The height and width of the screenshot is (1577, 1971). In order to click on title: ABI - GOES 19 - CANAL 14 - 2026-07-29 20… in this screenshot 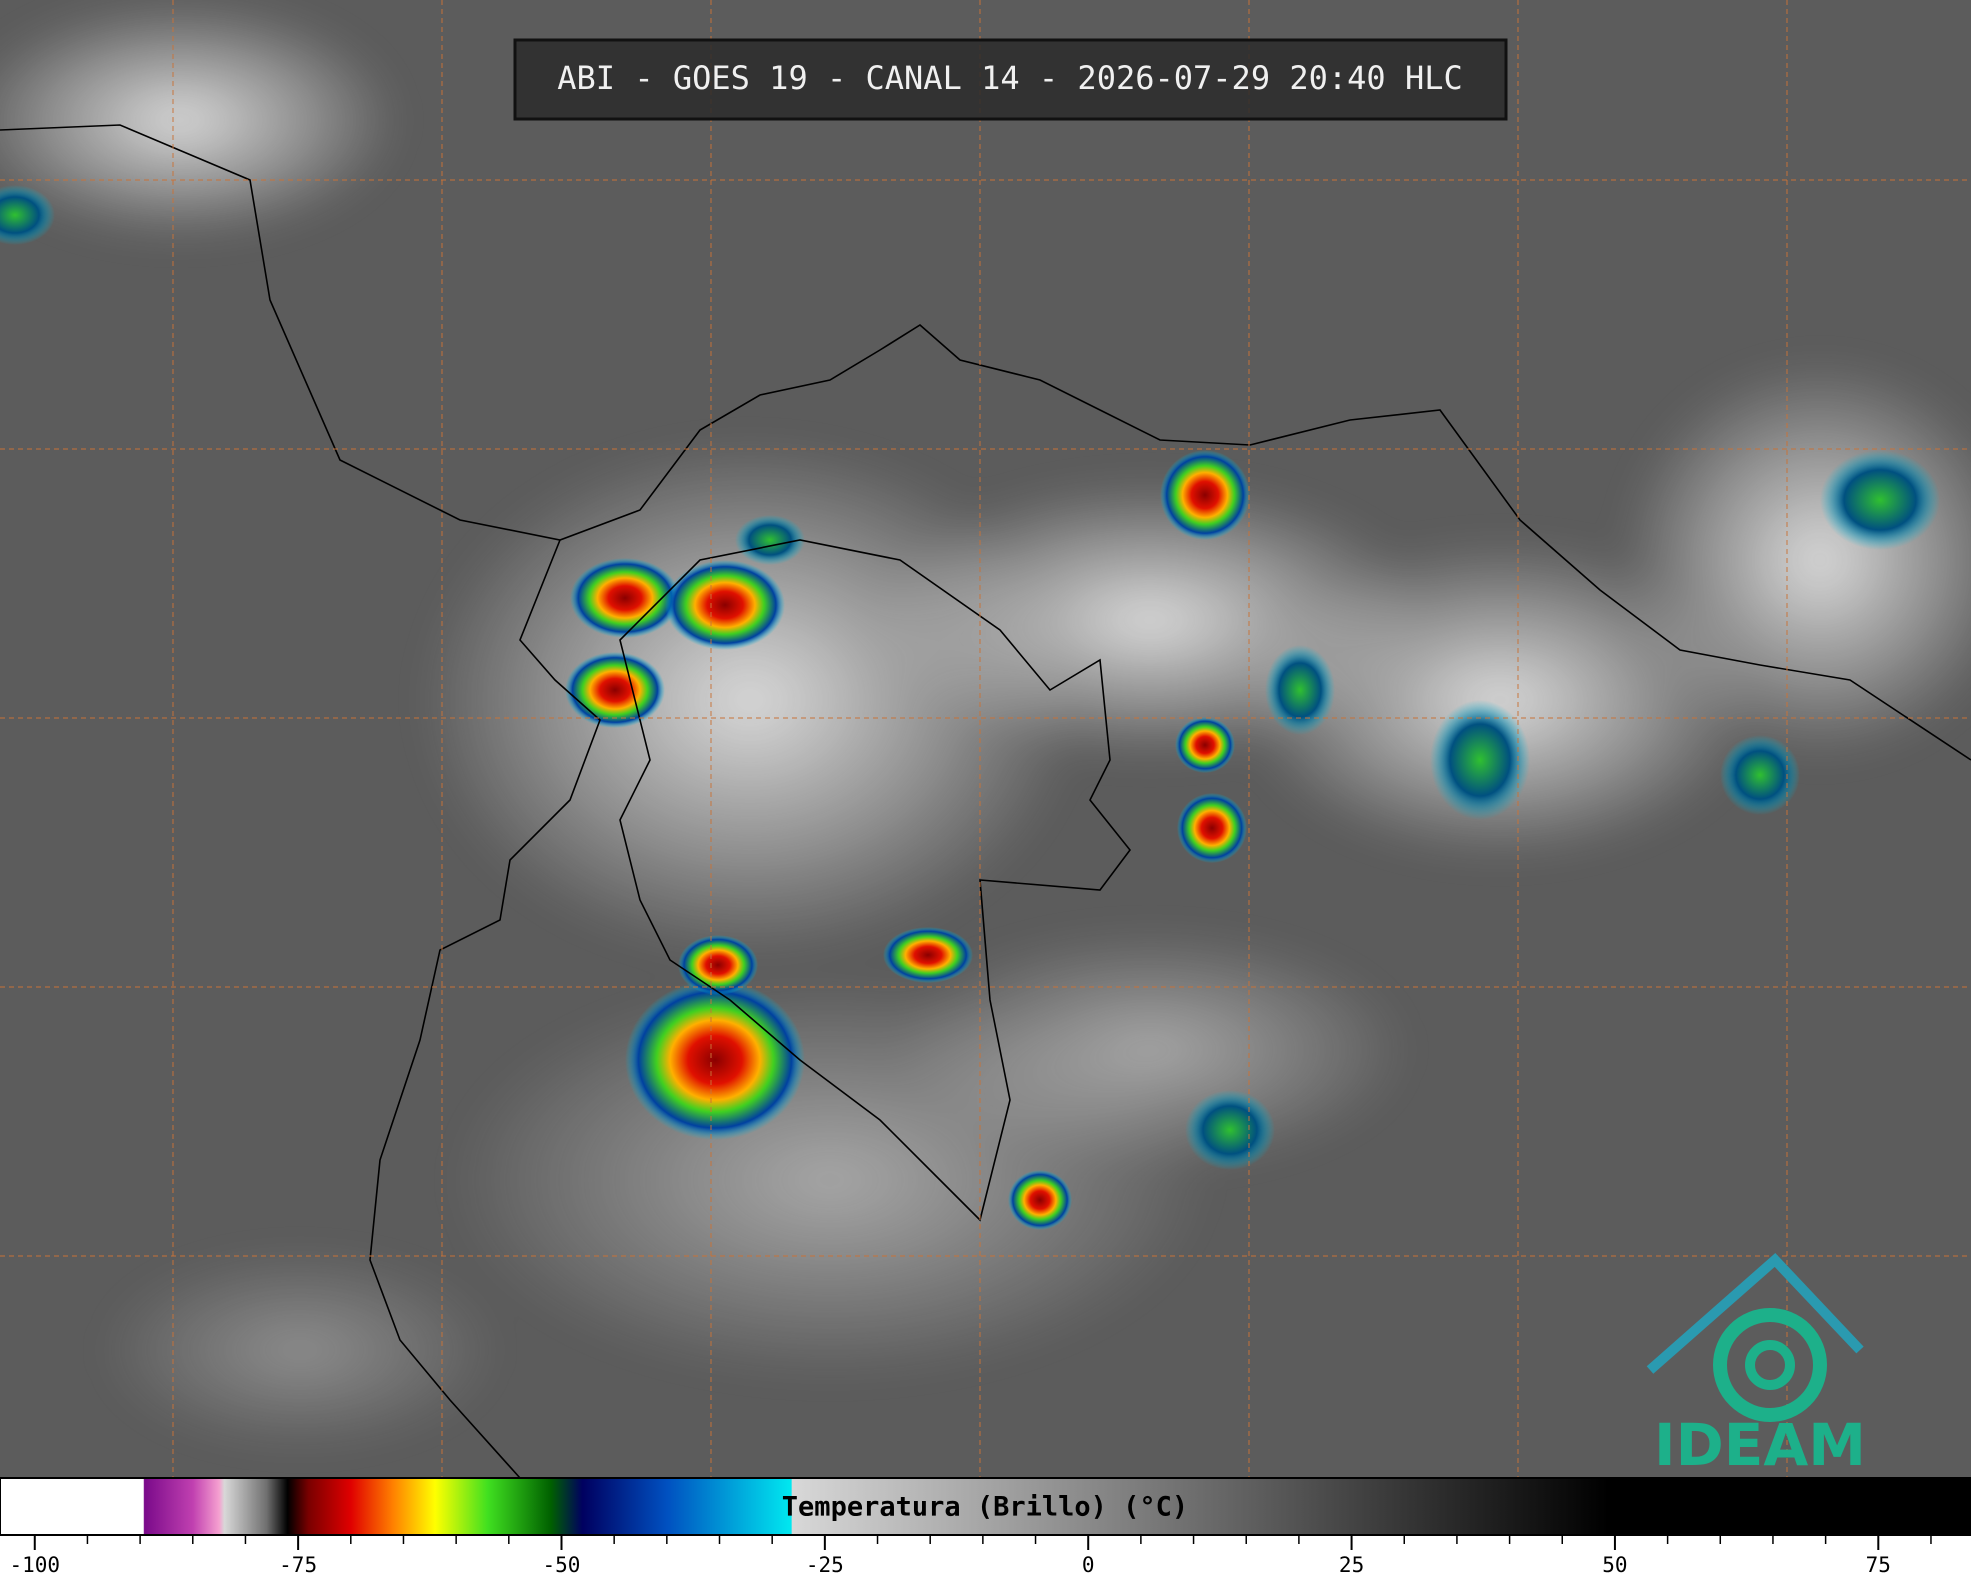, I will do `click(1009, 78)`.